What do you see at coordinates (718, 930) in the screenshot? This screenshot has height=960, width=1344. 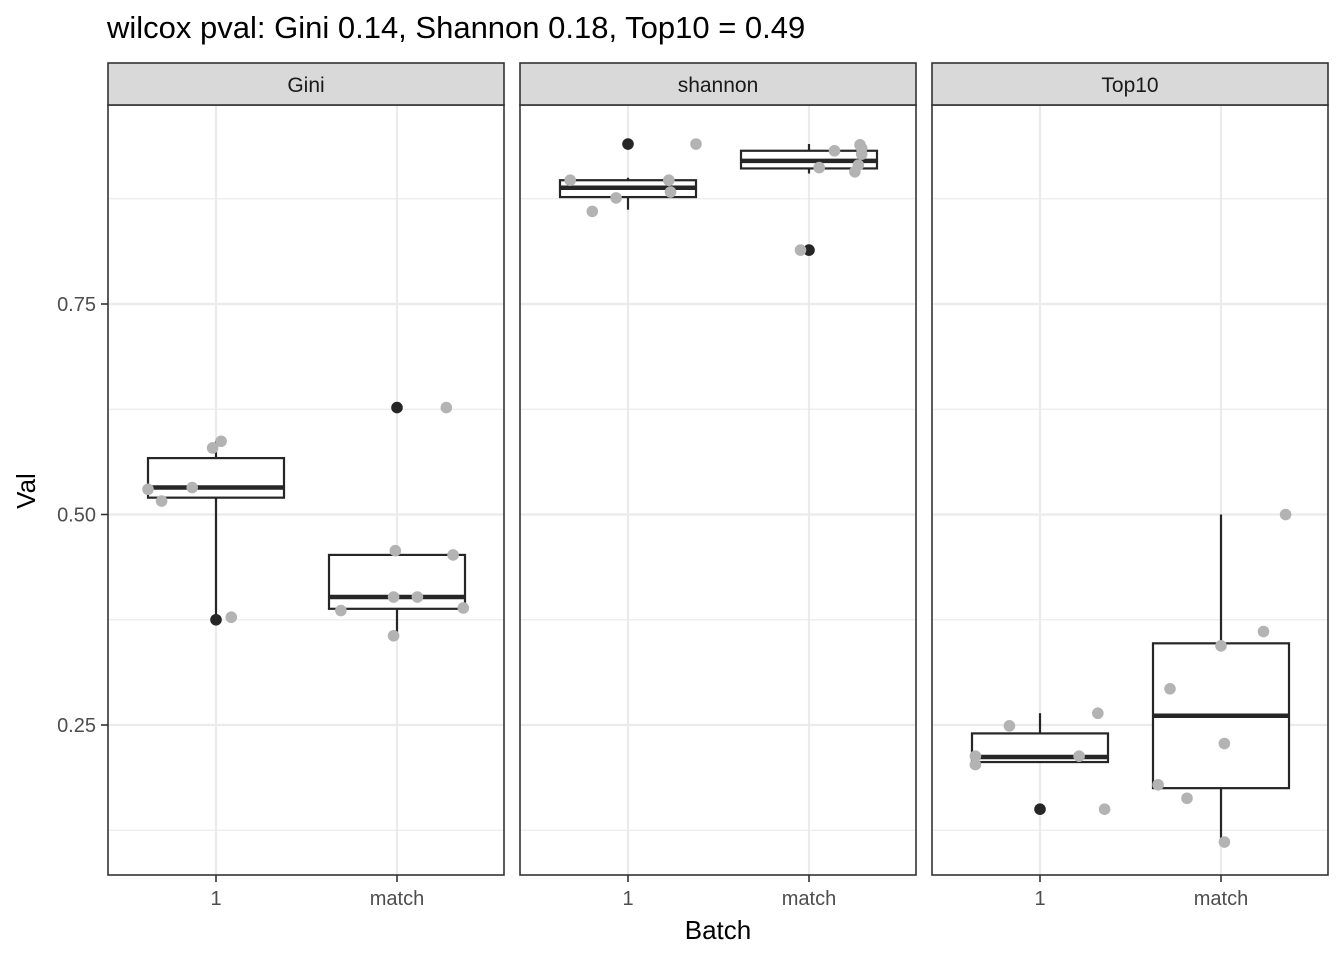 I see `x-axis-title: Batch` at bounding box center [718, 930].